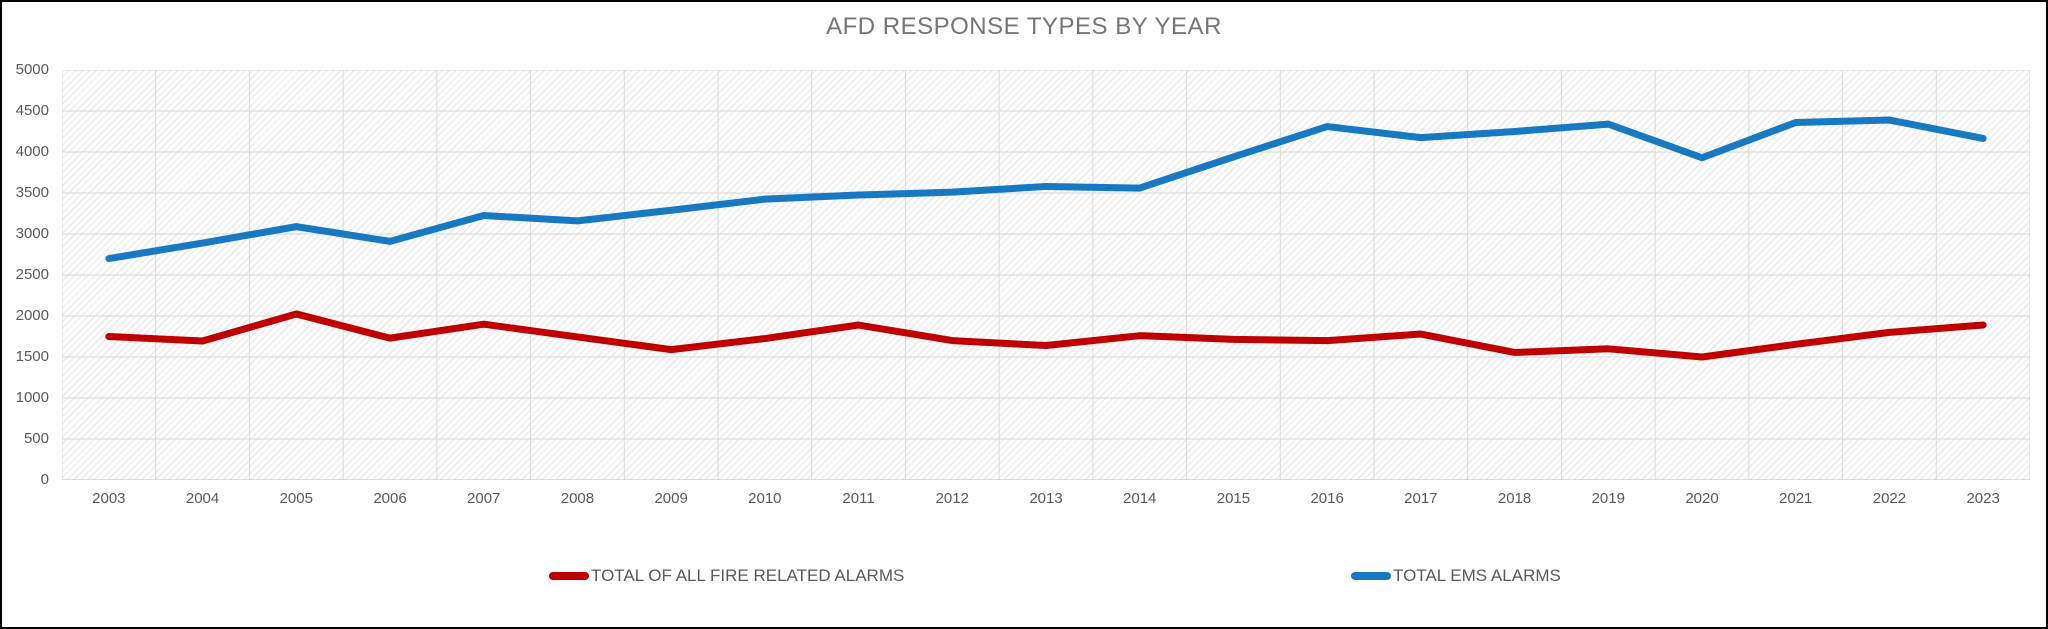  I want to click on y-axis-tick-label: 3000, so click(32, 233).